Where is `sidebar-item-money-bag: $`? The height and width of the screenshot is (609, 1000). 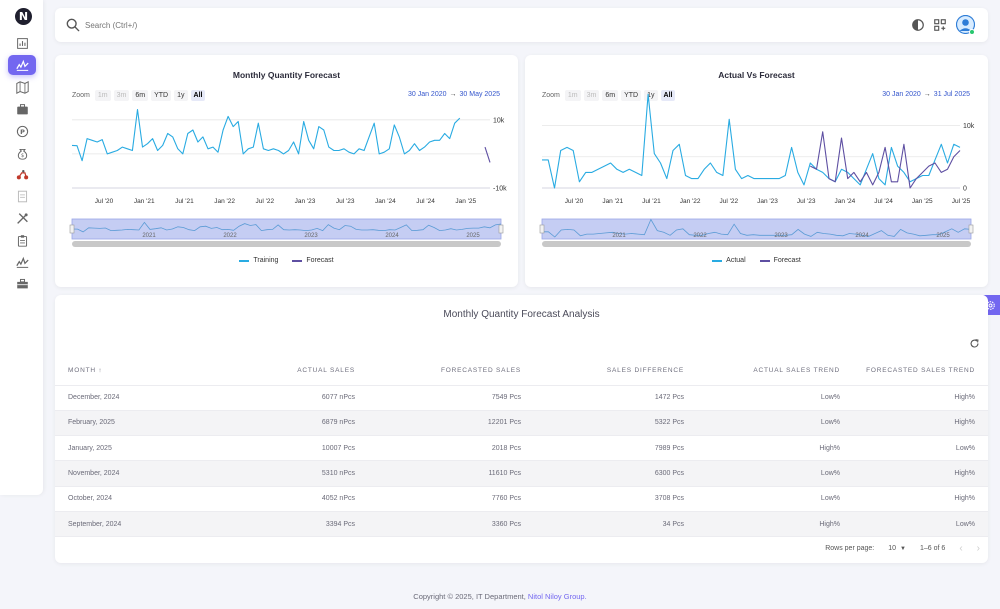
sidebar-item-money-bag: $ is located at coordinates (22, 153).